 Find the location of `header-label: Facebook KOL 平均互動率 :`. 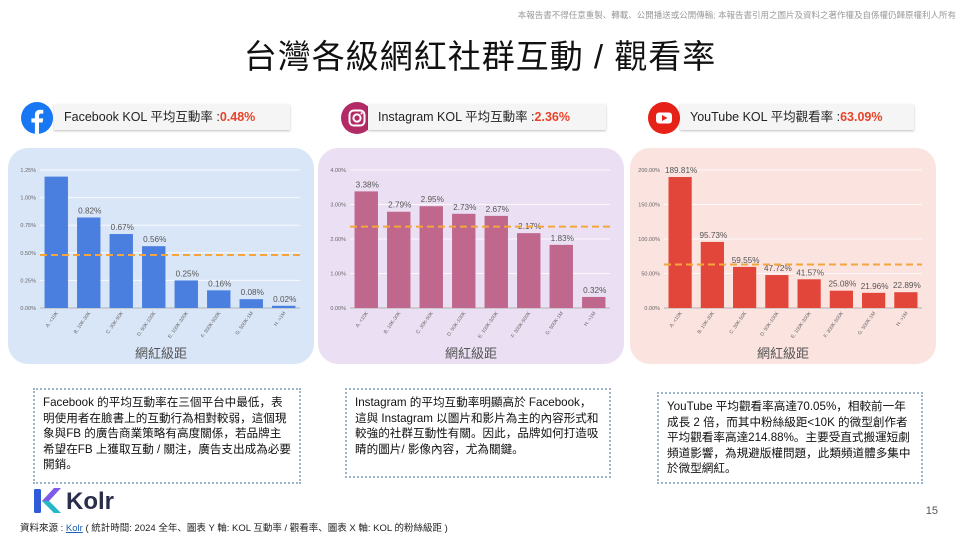

header-label: Facebook KOL 平均互動率 : is located at coordinates (142, 117).